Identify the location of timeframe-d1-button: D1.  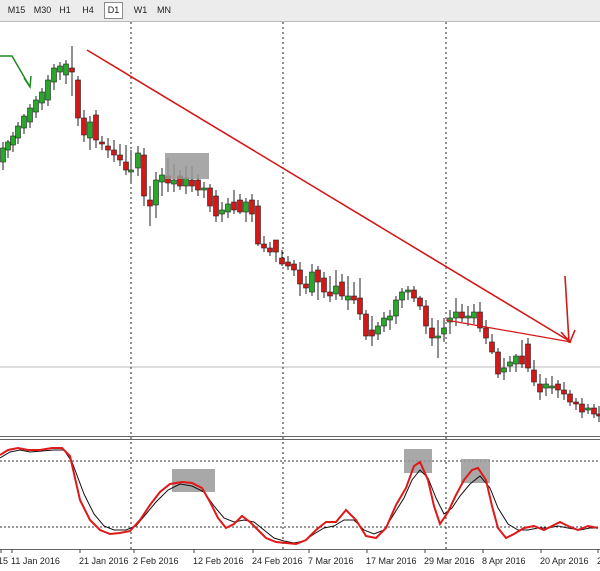
(113, 10).